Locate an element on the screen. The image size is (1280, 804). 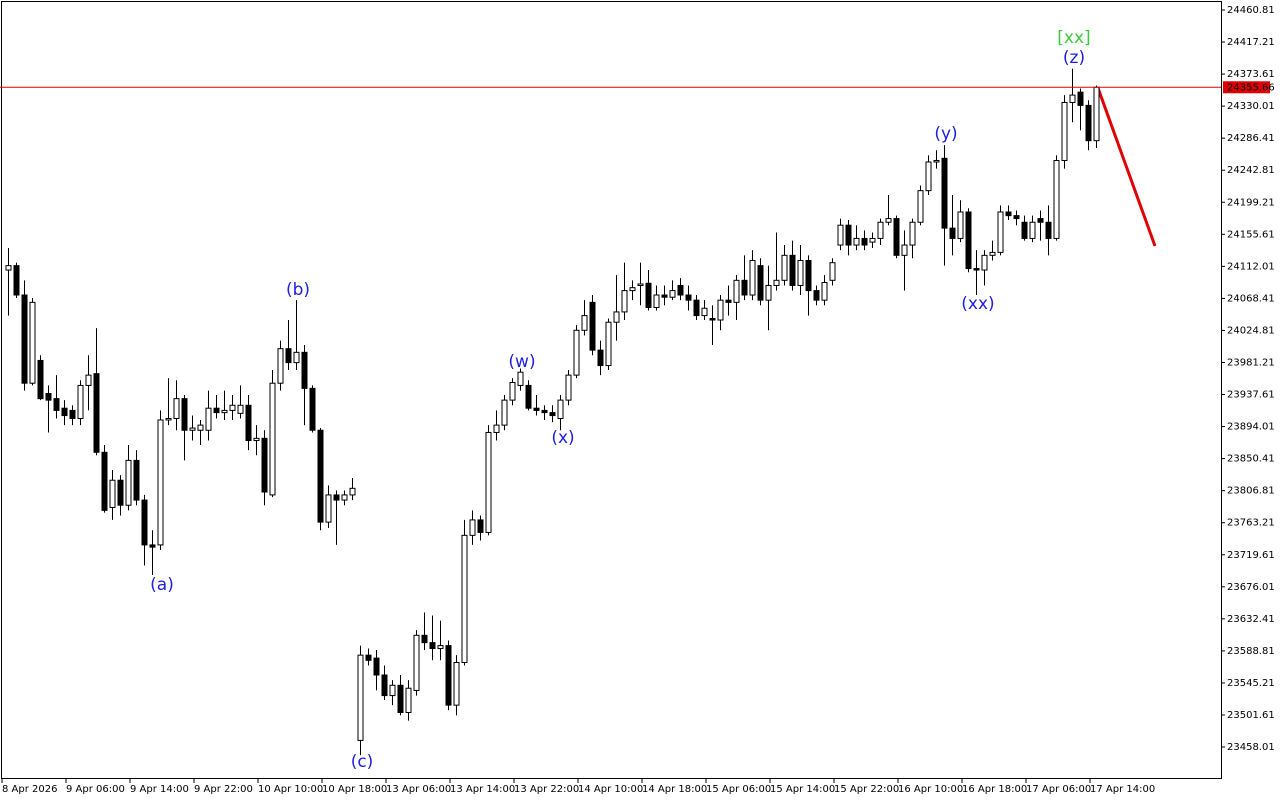
y-tick-label: 24373.61 is located at coordinates (1251, 74).